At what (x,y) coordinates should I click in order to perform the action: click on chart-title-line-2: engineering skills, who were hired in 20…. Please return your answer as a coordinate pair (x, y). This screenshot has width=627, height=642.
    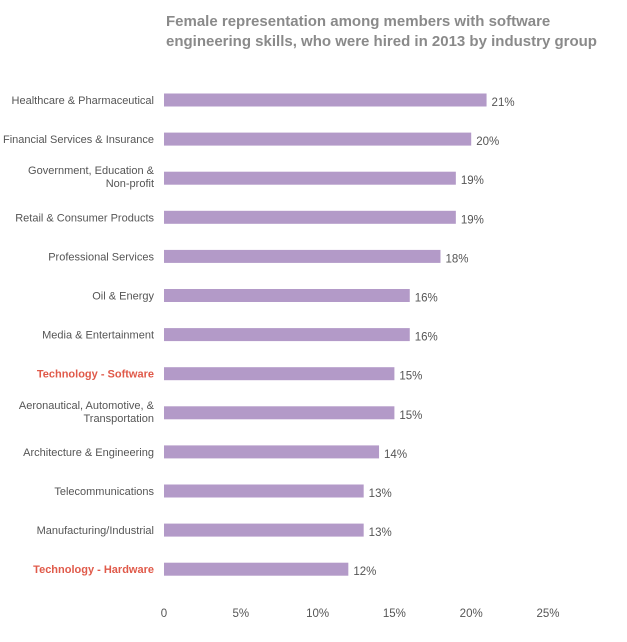
    Looking at the image, I should click on (381, 41).